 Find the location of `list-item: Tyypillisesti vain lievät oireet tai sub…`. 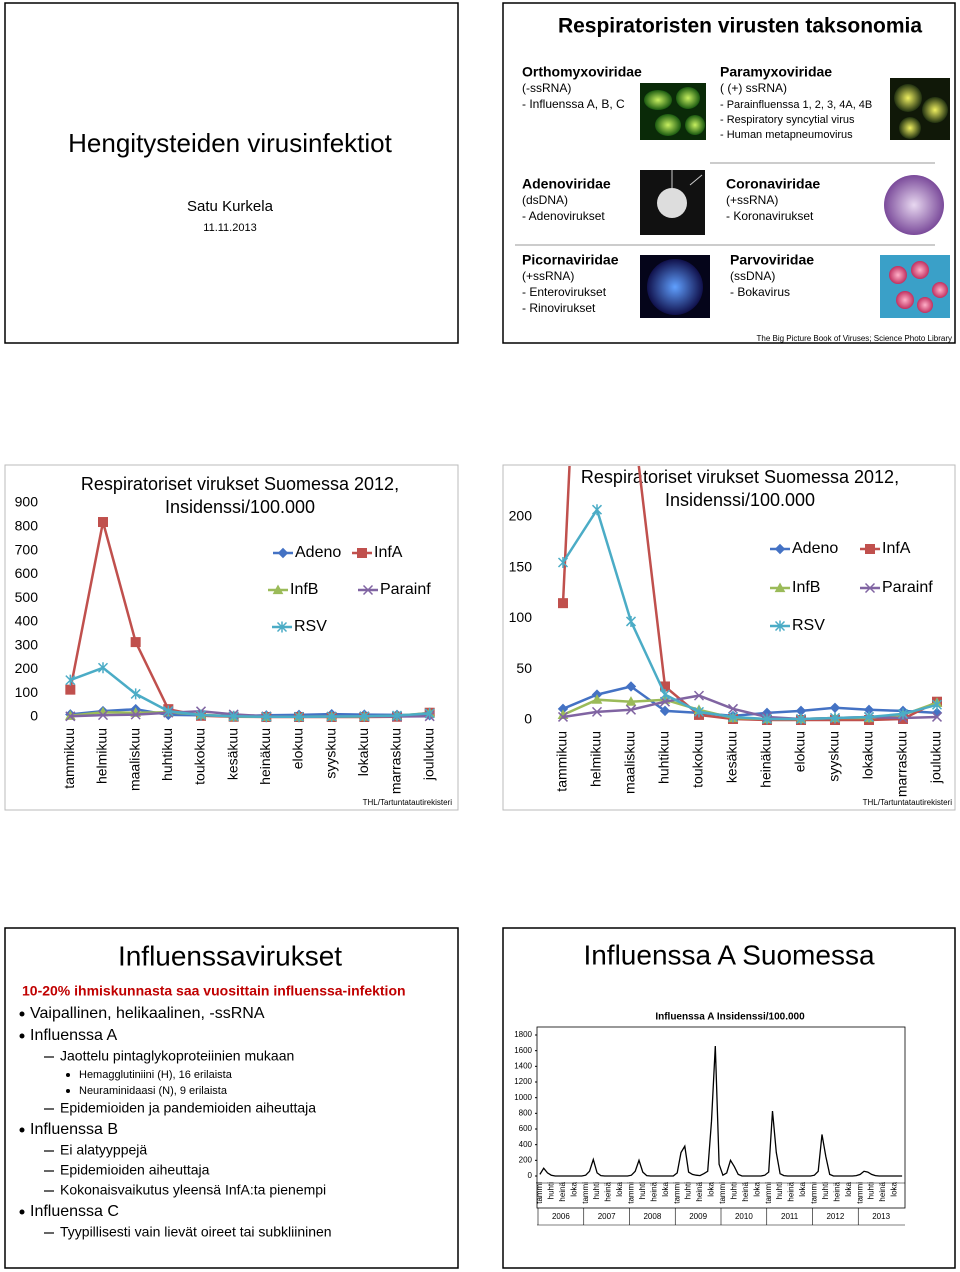

list-item: Tyypillisesti vain lievät oireet tai sub… is located at coordinates (196, 1232).